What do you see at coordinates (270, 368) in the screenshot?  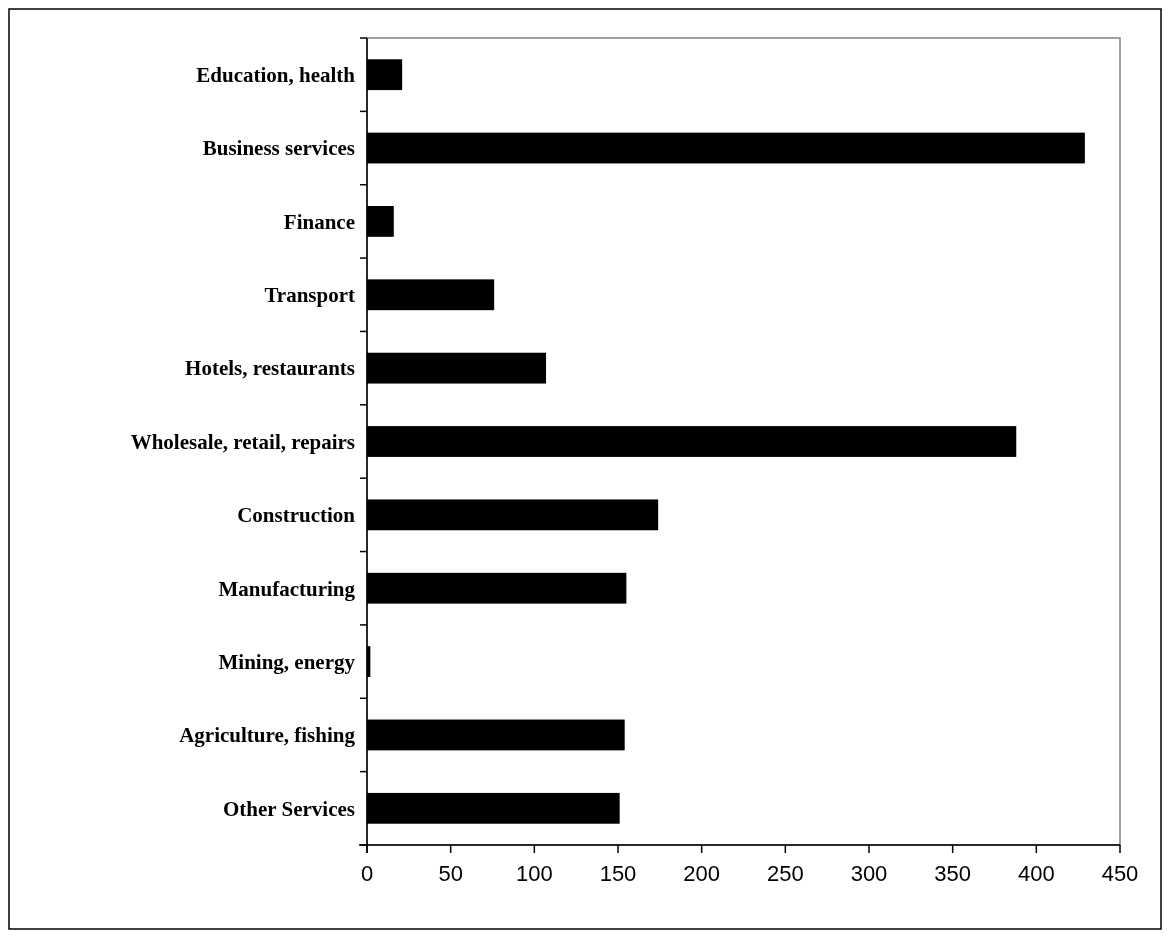 I see `y-tick-label: Hotels, restaurants` at bounding box center [270, 368].